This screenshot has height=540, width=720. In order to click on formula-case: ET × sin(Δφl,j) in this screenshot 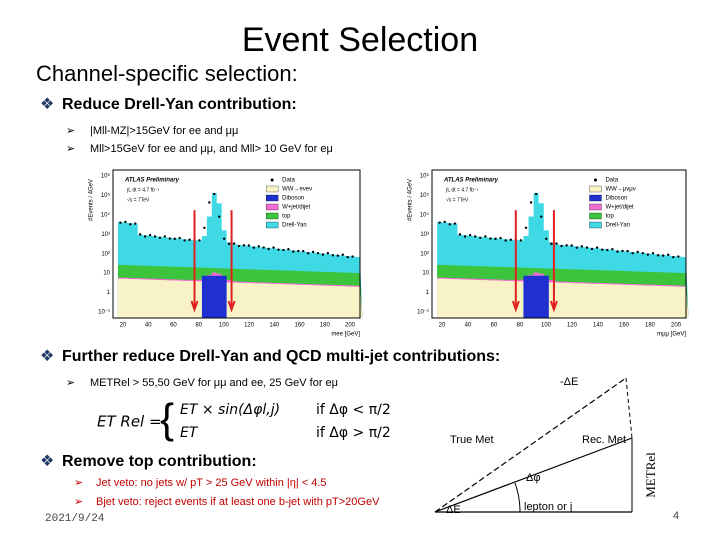, I will do `click(230, 410)`.